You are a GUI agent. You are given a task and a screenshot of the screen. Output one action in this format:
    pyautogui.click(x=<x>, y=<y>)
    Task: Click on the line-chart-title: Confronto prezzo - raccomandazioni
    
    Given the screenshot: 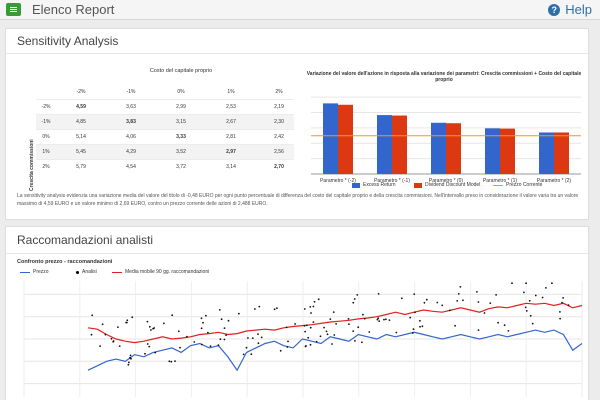 What is the action you would take?
    pyautogui.click(x=65, y=262)
    